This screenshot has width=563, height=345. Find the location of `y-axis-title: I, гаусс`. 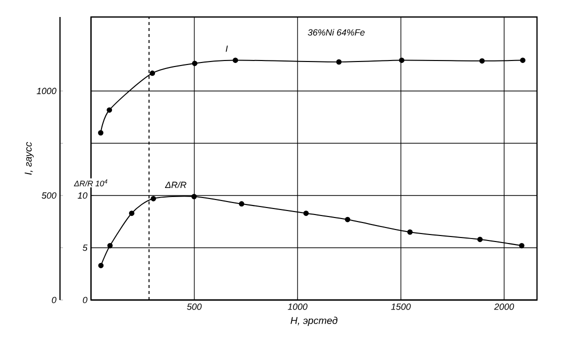

y-axis-title: I, гаусс is located at coordinates (29, 158).